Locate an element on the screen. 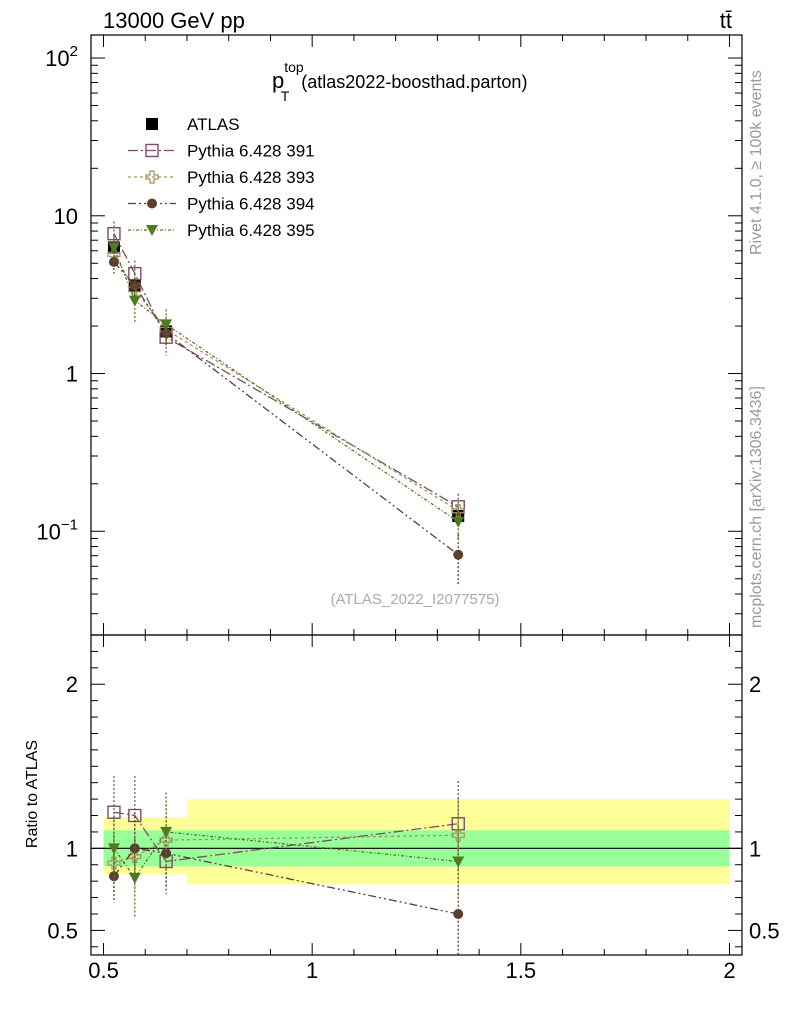  legend-item-0: ATLAS is located at coordinates (193, 124).